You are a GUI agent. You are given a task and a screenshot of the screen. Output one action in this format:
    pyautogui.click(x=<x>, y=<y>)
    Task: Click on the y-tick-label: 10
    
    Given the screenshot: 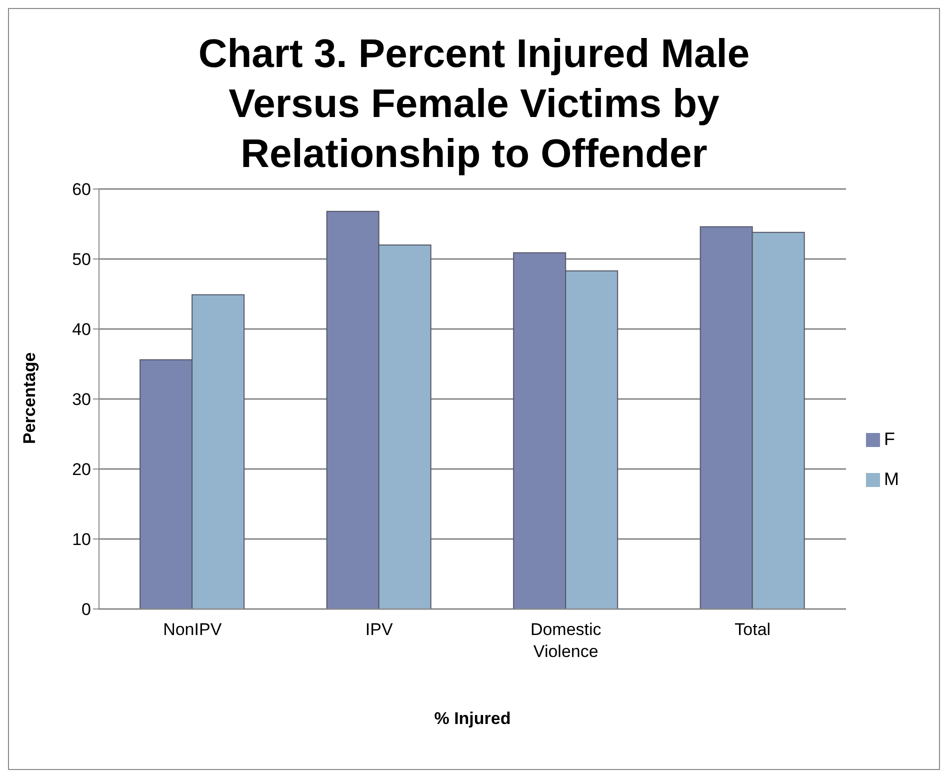 What is the action you would take?
    pyautogui.click(x=81, y=540)
    